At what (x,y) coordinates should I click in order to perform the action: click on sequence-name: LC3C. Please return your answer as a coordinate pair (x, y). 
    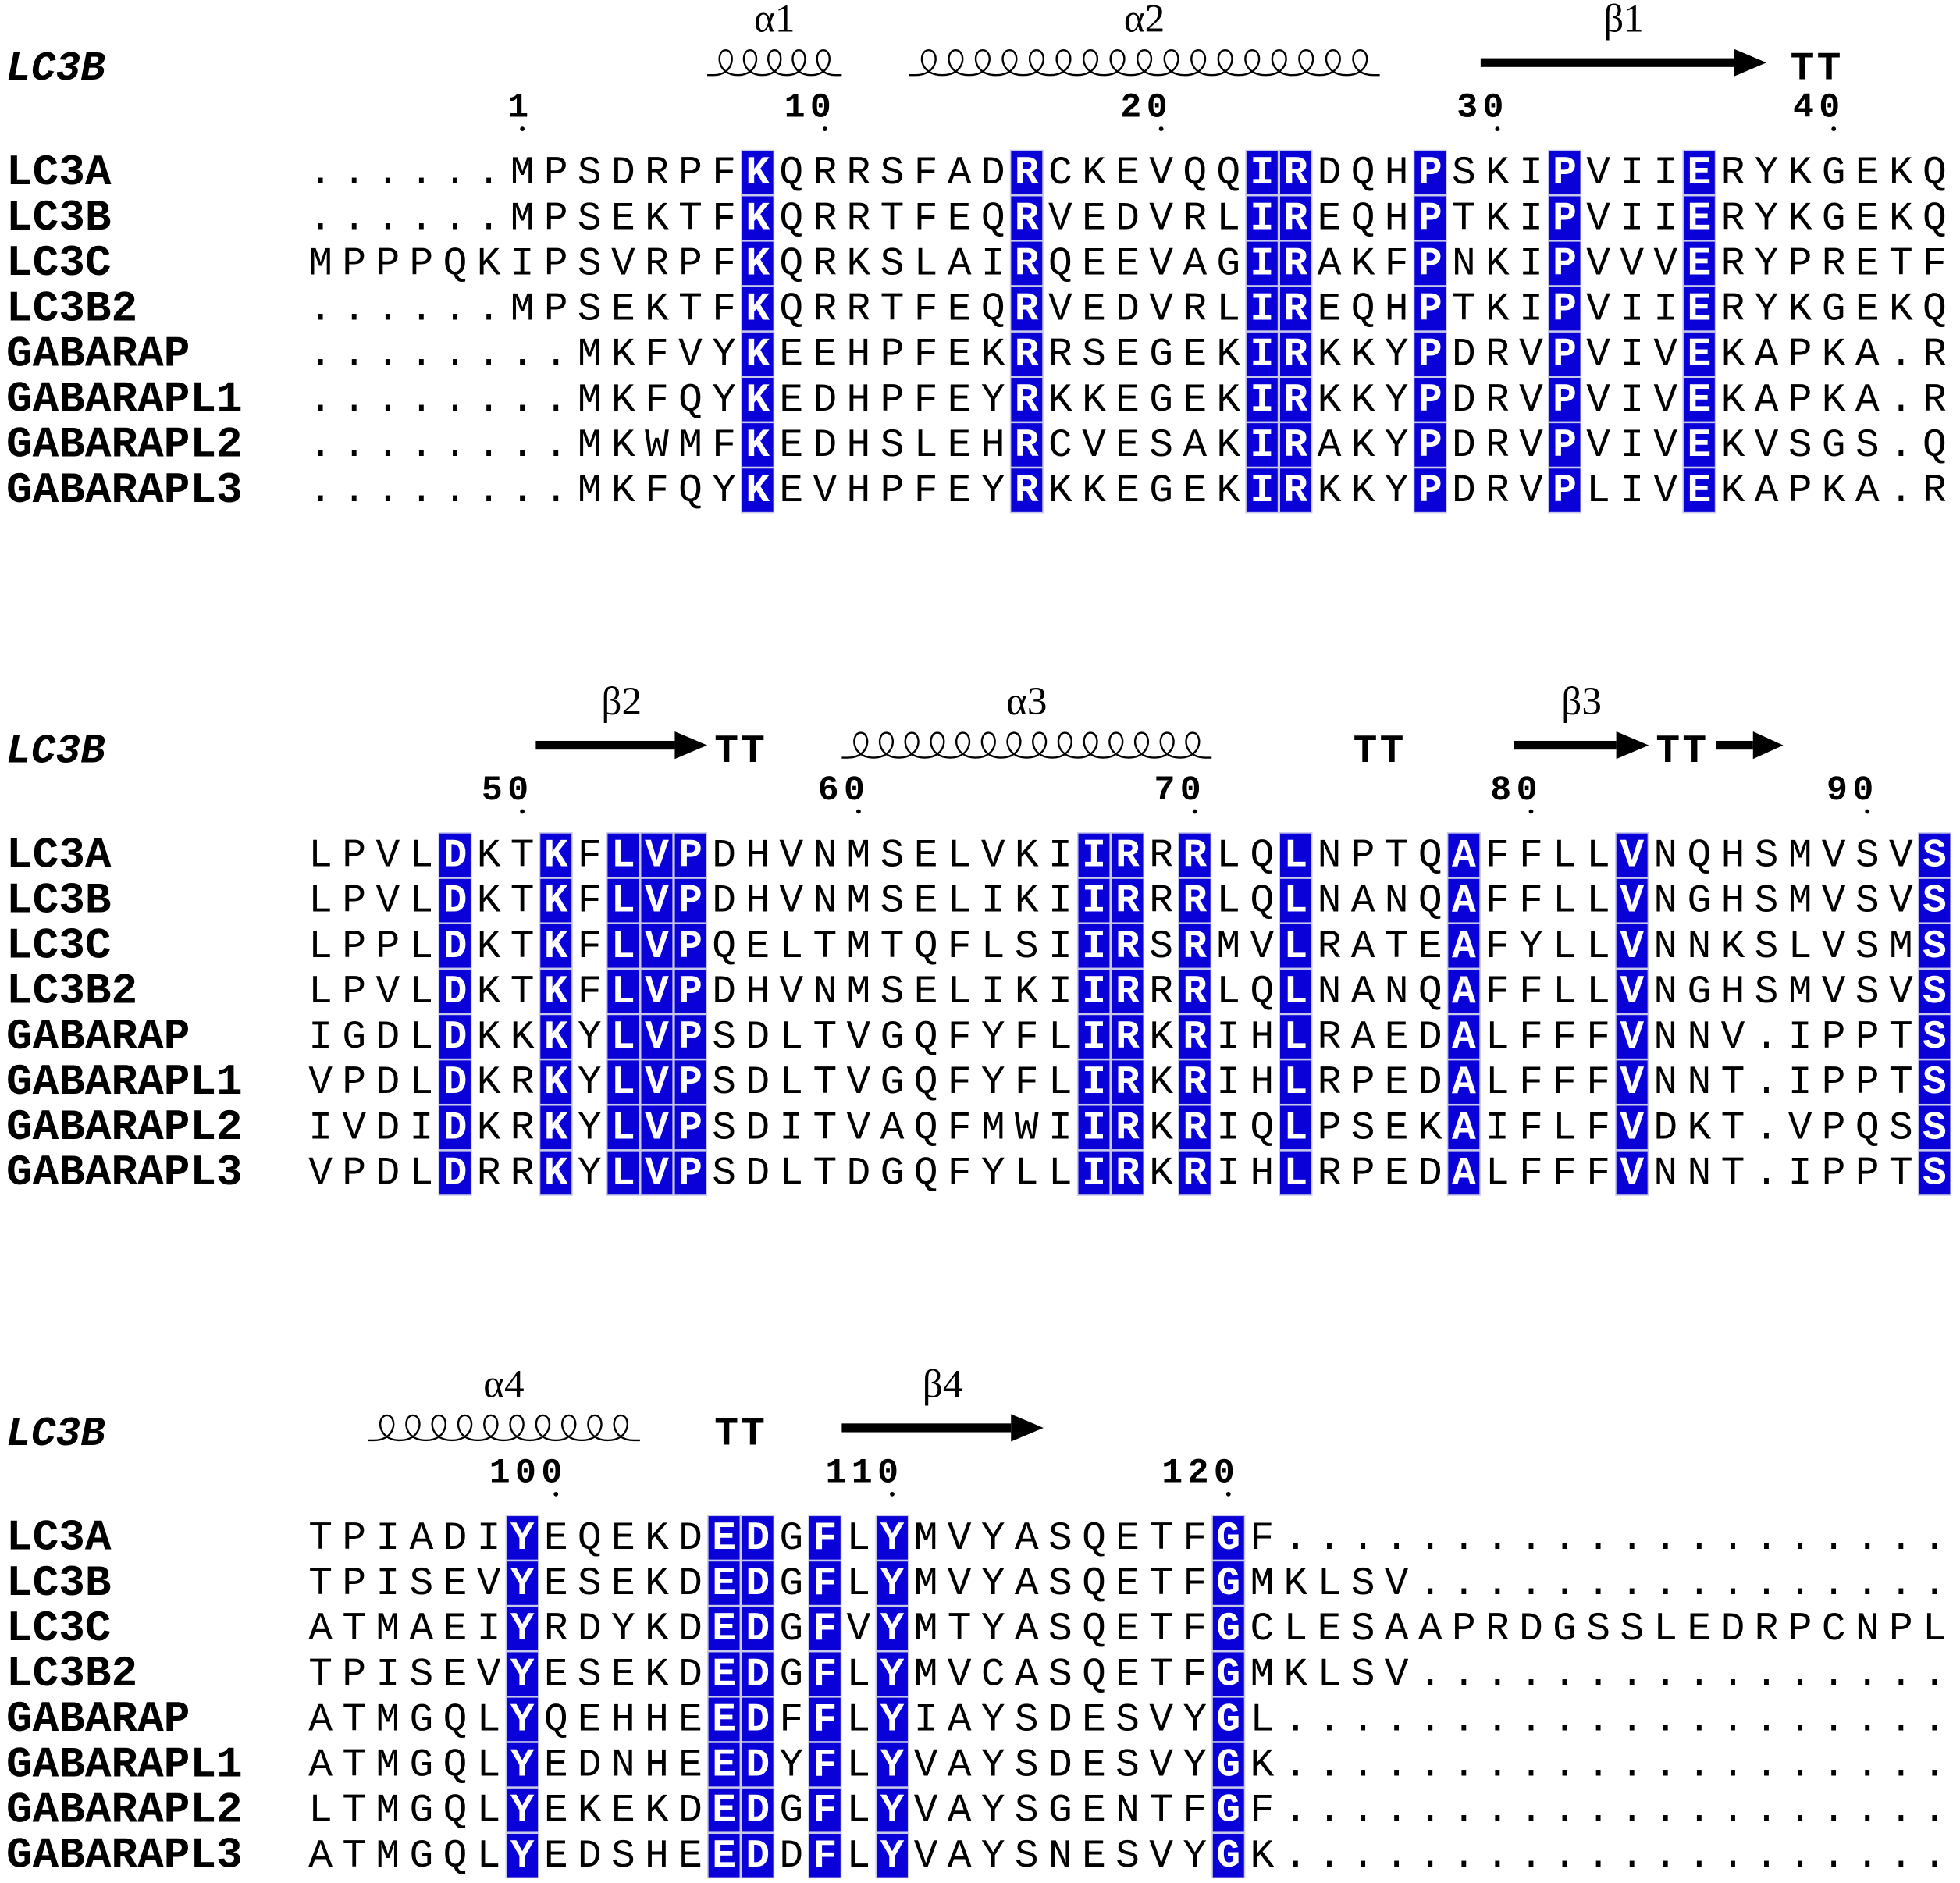
    Looking at the image, I should click on (58, 946).